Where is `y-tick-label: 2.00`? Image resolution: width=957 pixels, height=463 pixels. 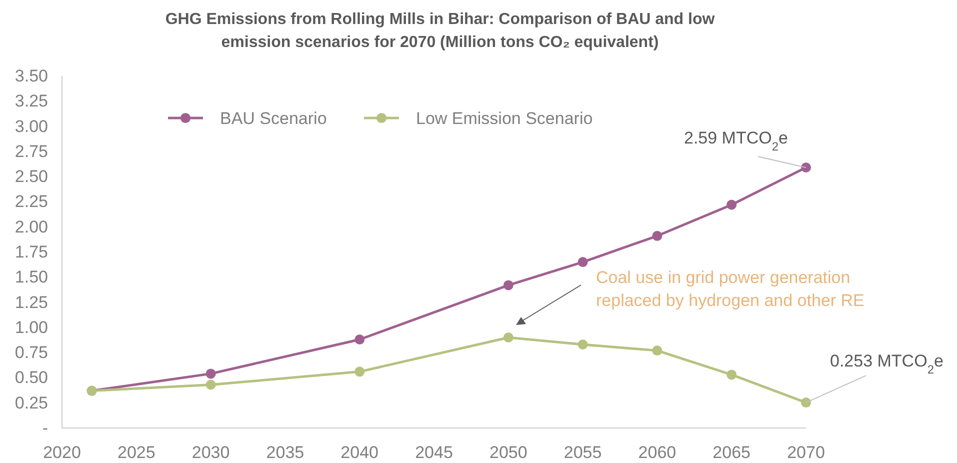
y-tick-label: 2.00 is located at coordinates (31, 226).